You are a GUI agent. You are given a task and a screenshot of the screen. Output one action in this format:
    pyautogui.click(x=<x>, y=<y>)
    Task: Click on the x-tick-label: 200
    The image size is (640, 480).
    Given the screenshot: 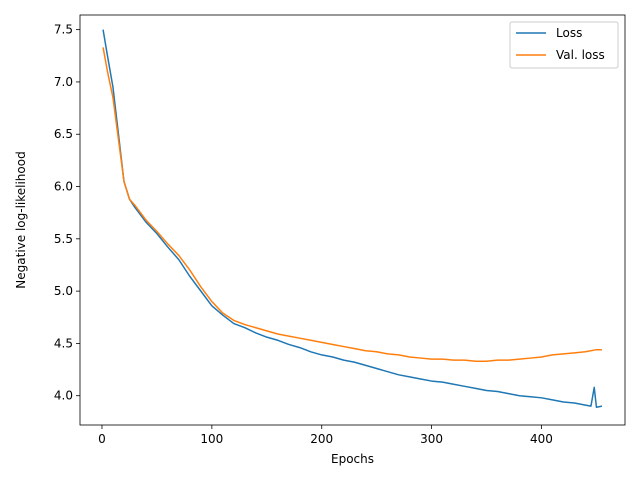 What is the action you would take?
    pyautogui.click(x=321, y=439)
    